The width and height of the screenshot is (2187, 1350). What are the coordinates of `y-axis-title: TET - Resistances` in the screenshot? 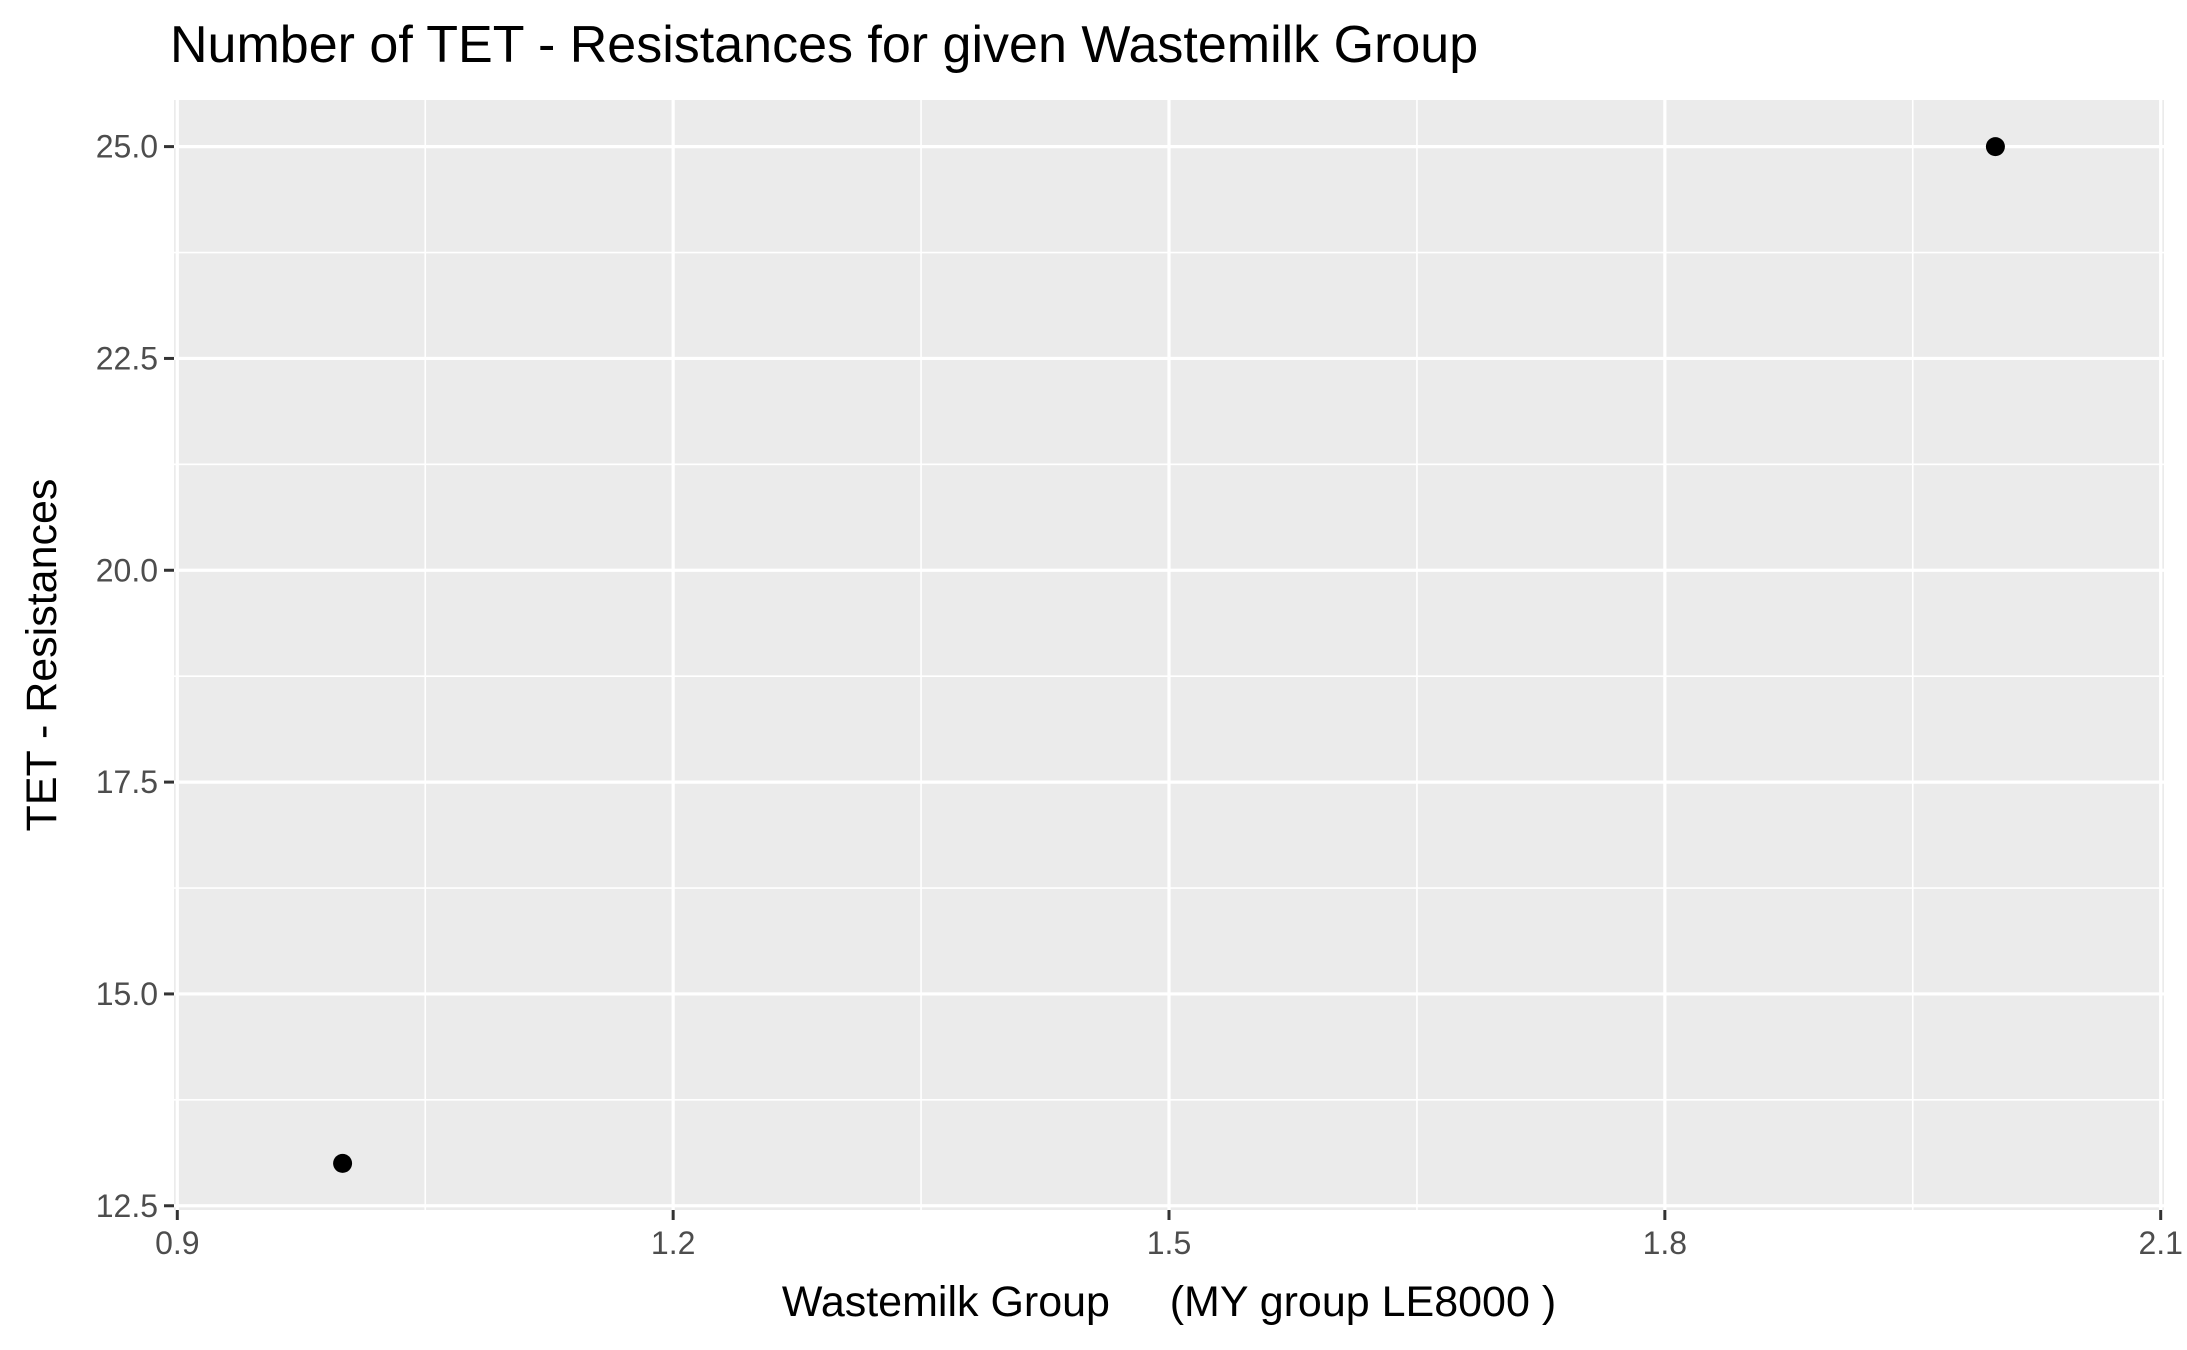 It's located at (42, 655).